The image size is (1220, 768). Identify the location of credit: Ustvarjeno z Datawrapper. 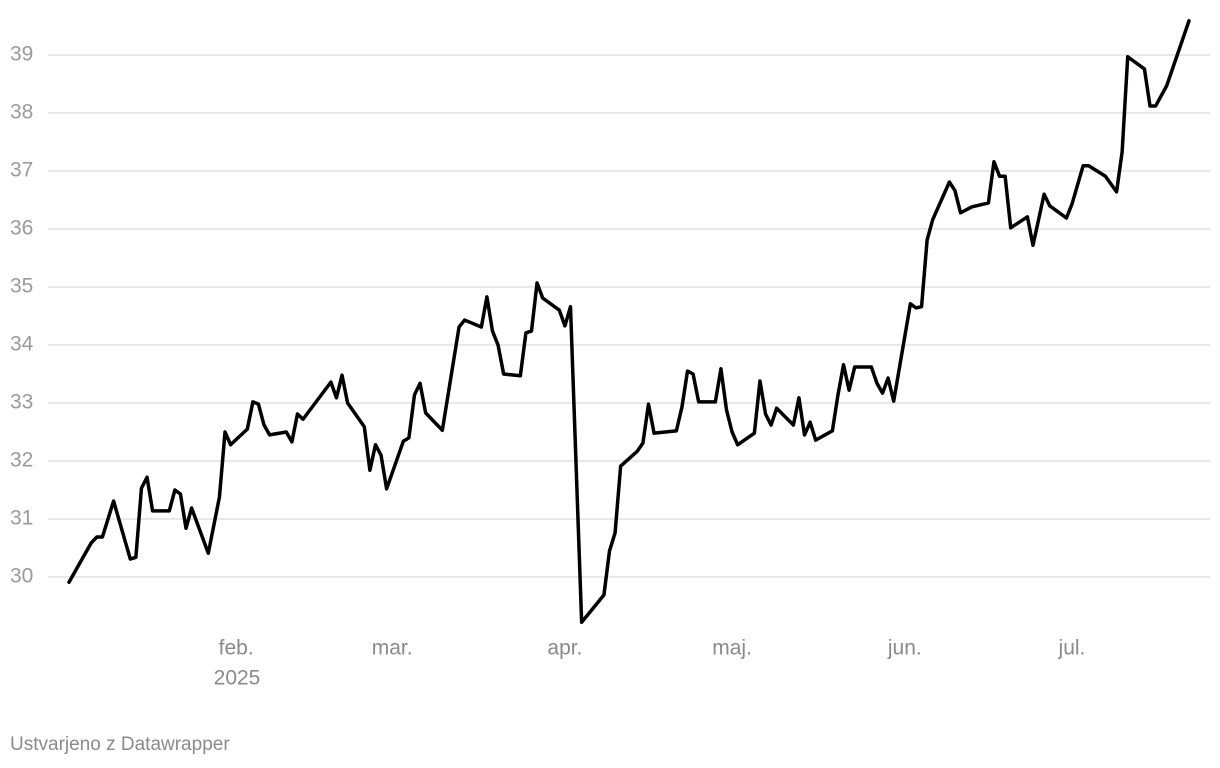
(120, 744).